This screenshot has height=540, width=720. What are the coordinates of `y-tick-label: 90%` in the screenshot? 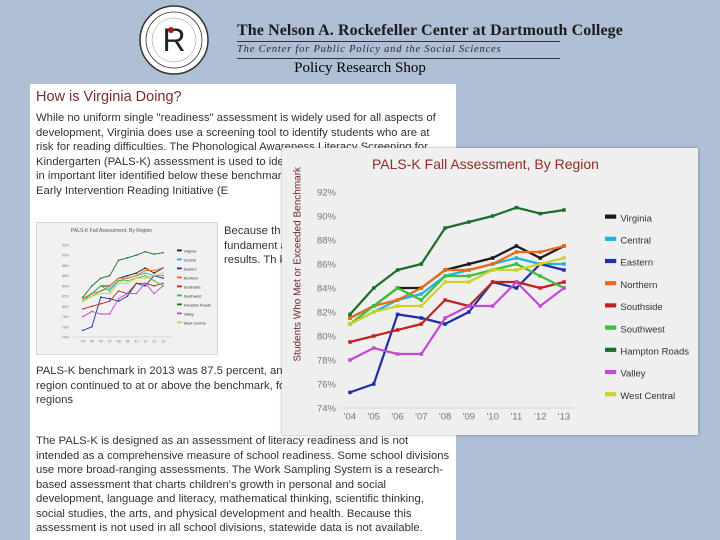 It's located at (327, 217).